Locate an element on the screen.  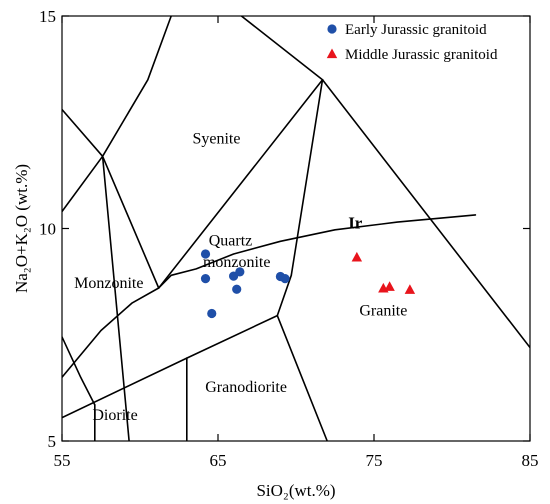
field-label: Syenite is located at coordinates (216, 139).